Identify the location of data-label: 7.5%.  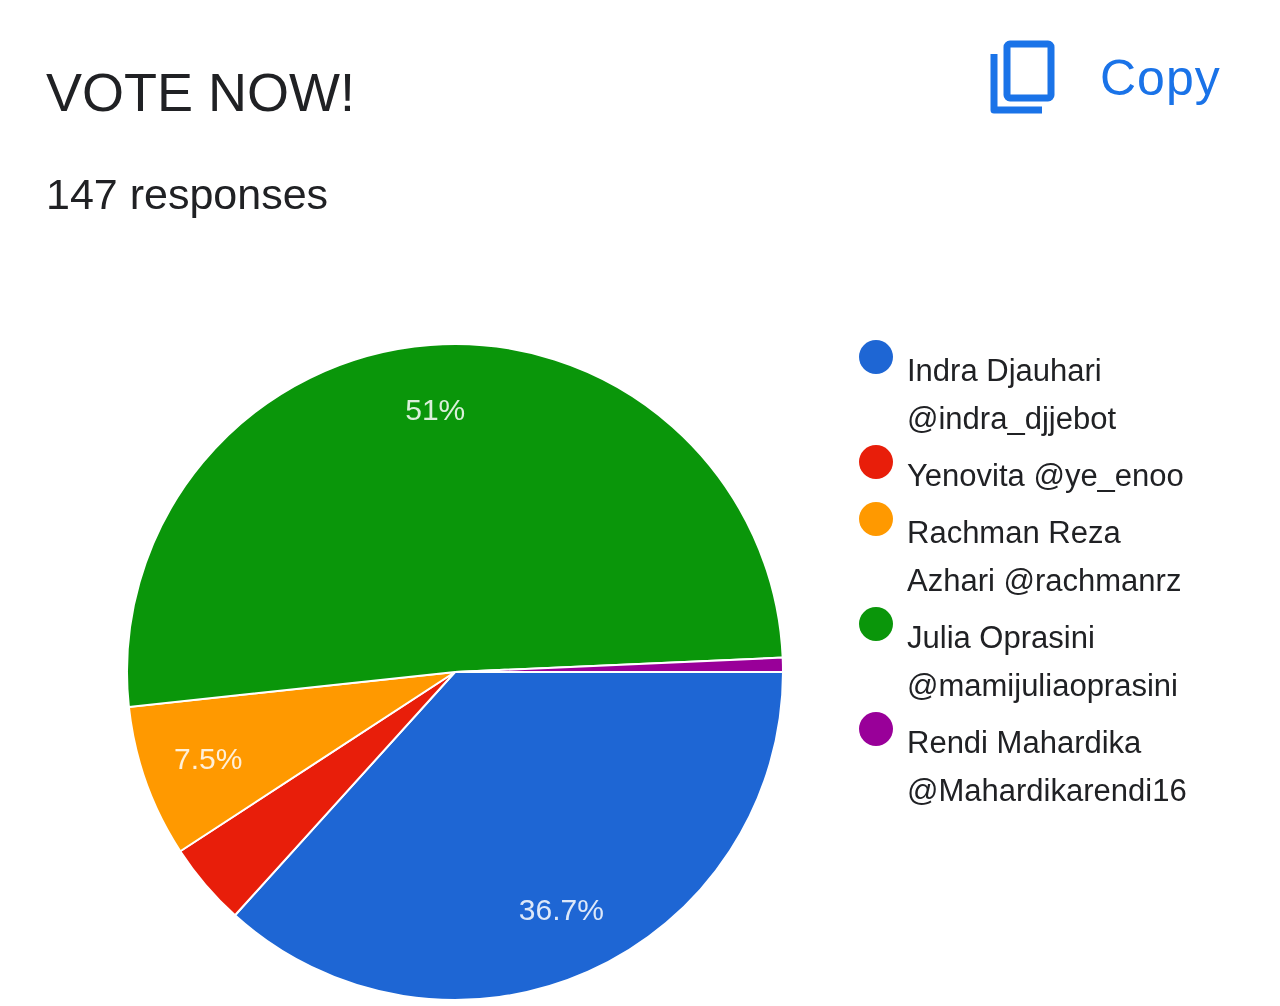
(208, 758).